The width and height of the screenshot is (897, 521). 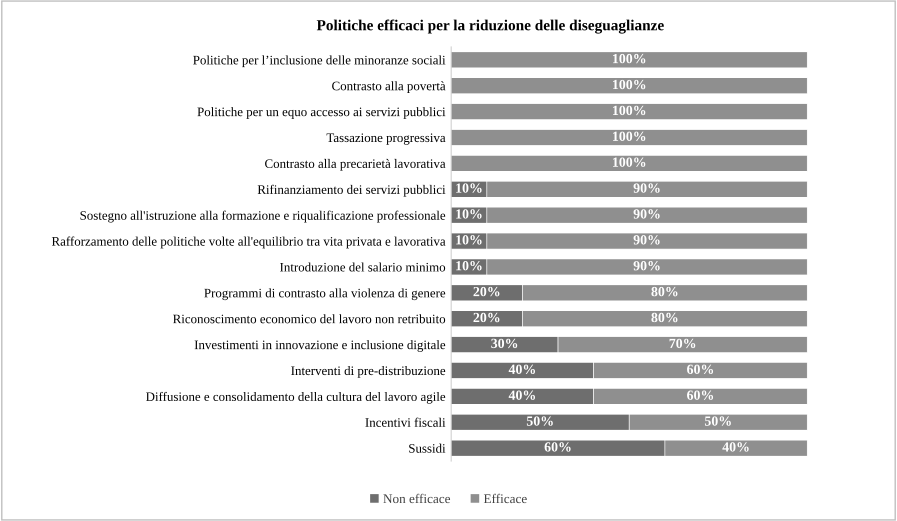 What do you see at coordinates (263, 216) in the screenshot?
I see `y-tick-label: Sostegno all'istruzione alla formazione e riqualificazione professionale` at bounding box center [263, 216].